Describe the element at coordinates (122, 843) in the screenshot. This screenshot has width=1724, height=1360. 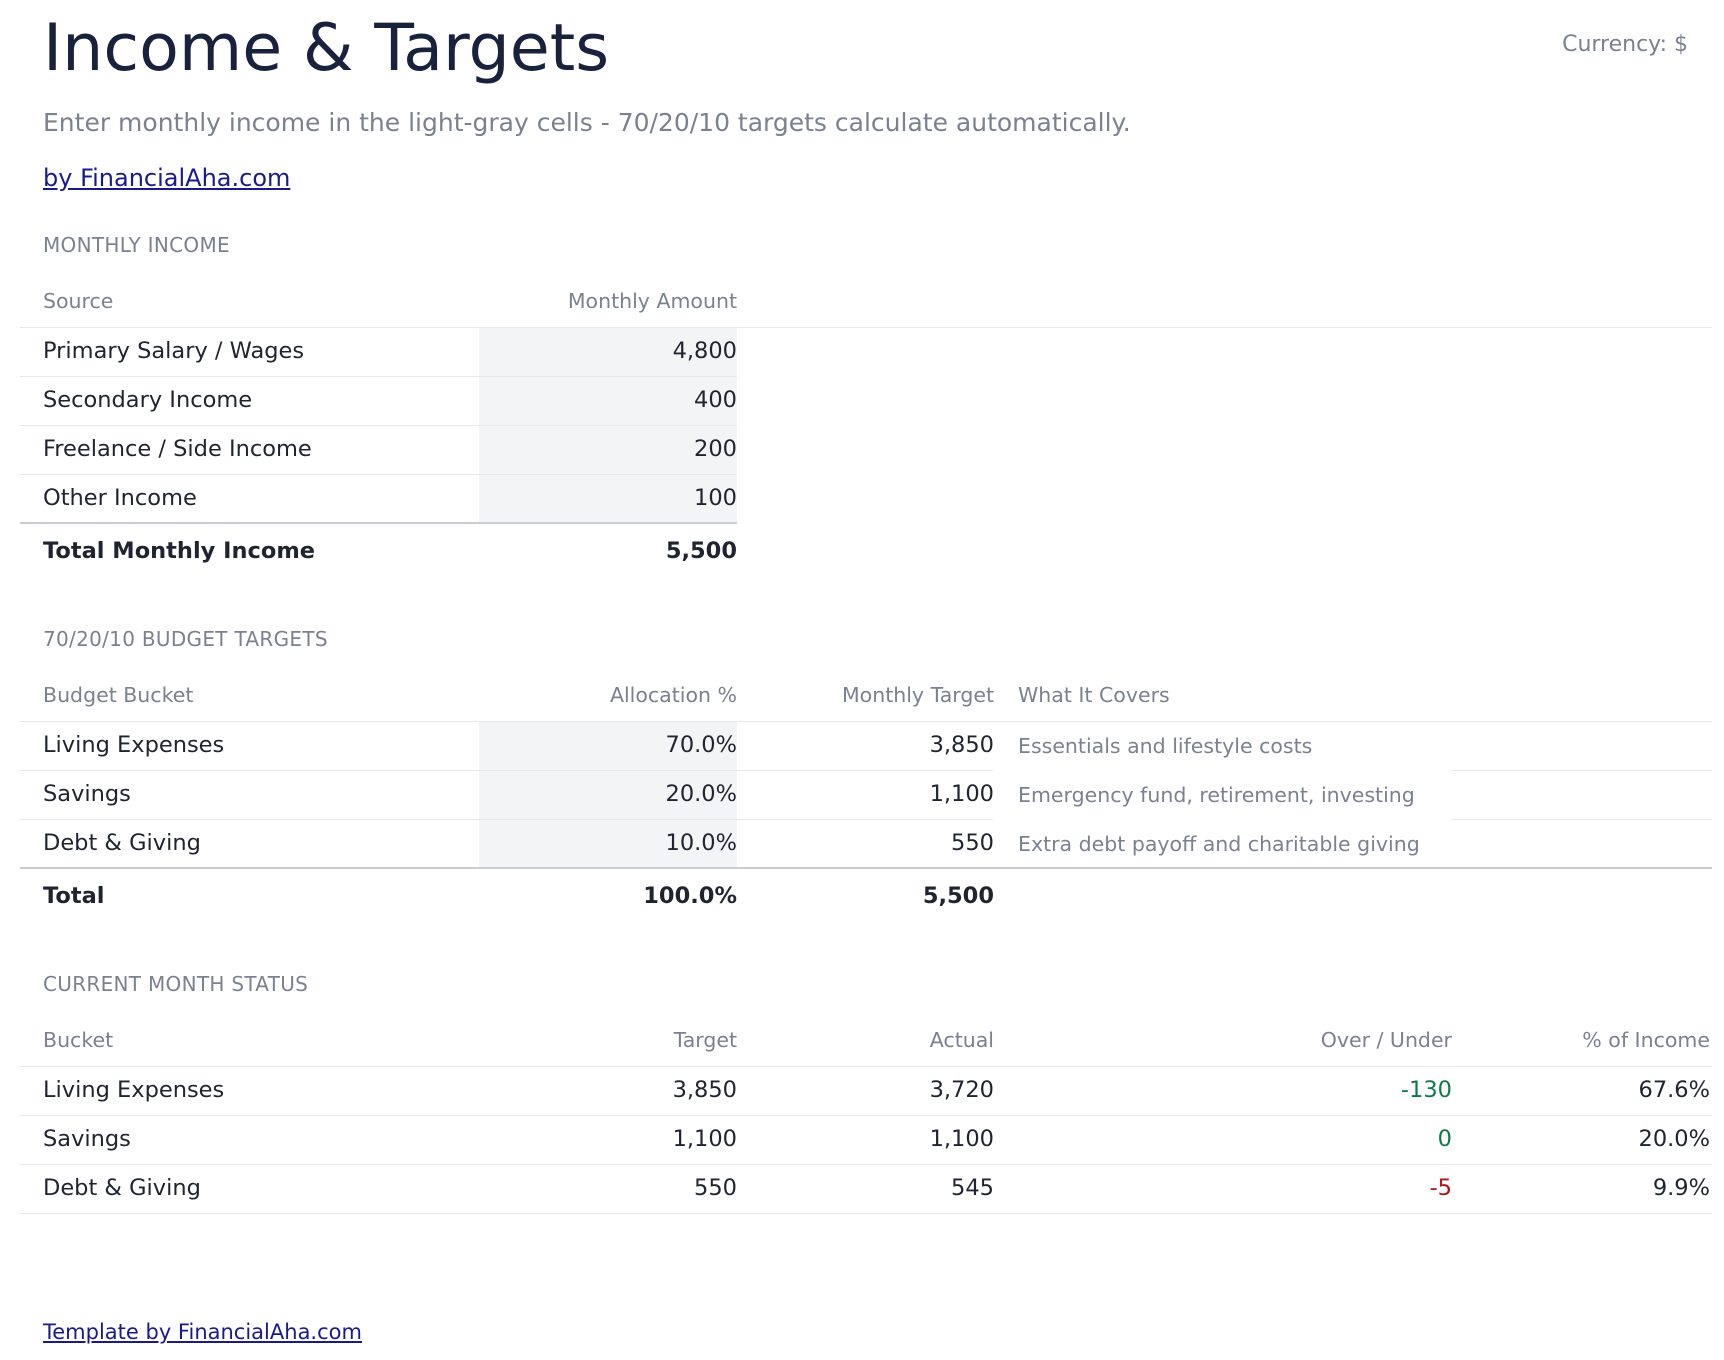
I see `target-row-bucket: Debt & Giving` at that location.